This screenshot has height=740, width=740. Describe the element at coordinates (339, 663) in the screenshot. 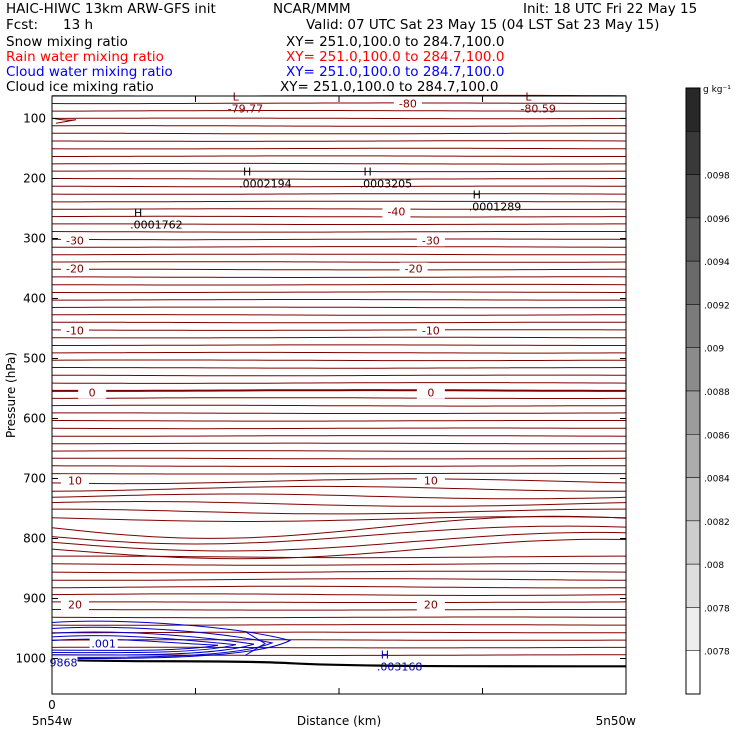

I see `terrain-line` at that location.